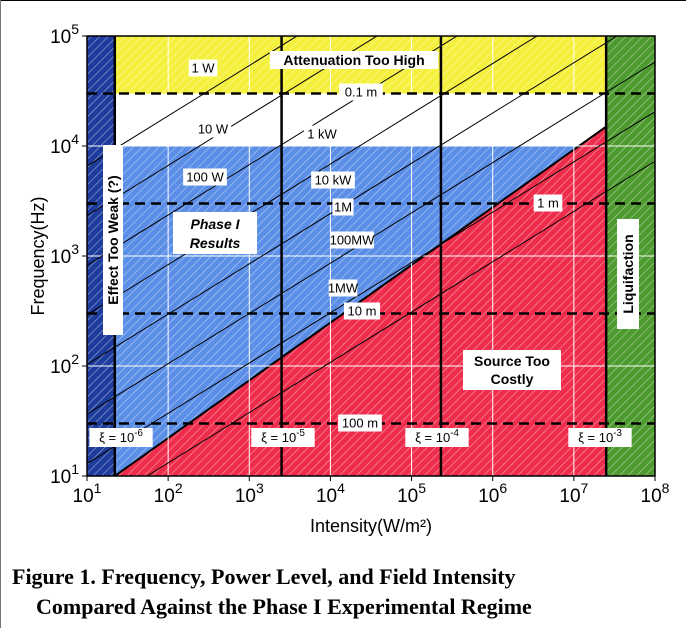 The height and width of the screenshot is (628, 686). What do you see at coordinates (503, 488) in the screenshot?
I see `x-tick-exponent: 6` at bounding box center [503, 488].